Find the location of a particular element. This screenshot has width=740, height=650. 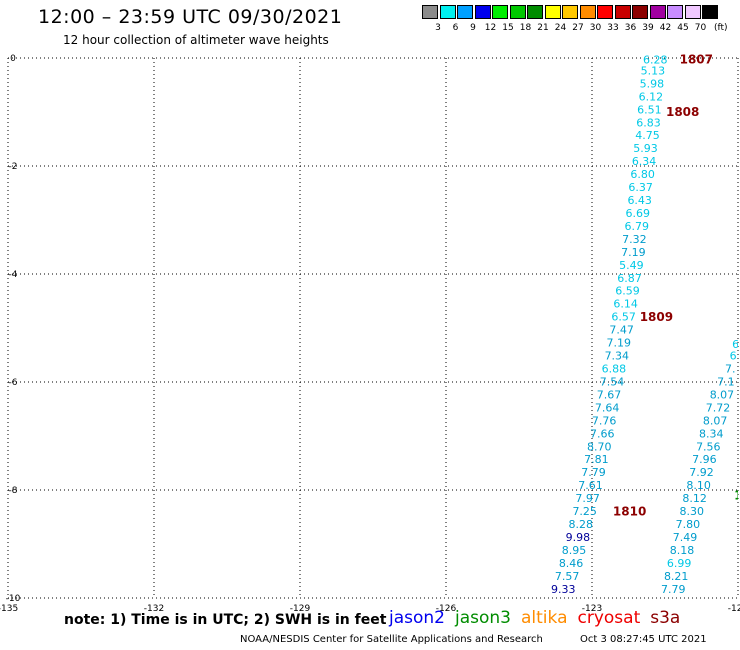

wave-height-value: 7.56 is located at coordinates (708, 446).